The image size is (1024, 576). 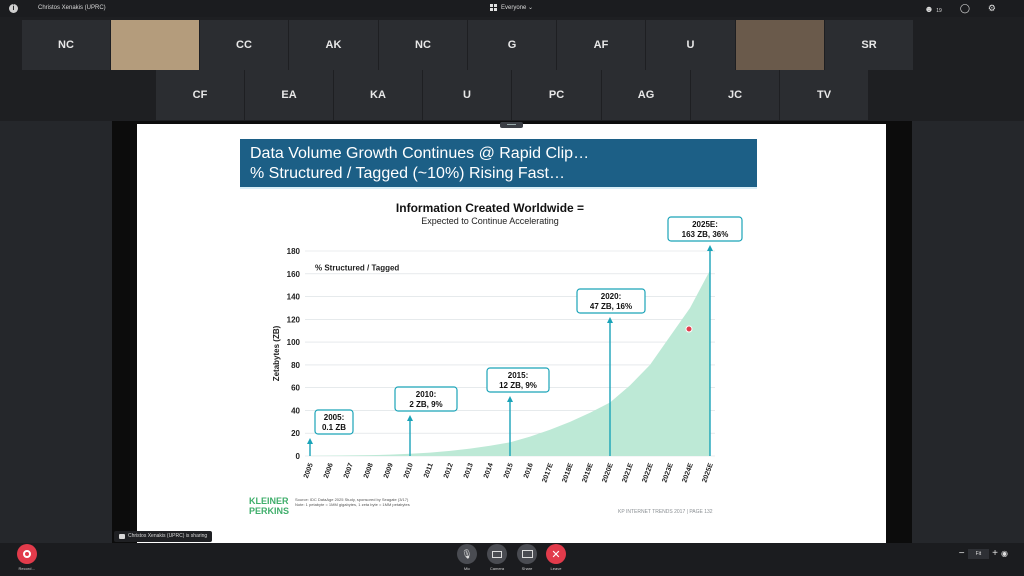 I want to click on mic-button: 🎙 Mic, so click(x=467, y=557).